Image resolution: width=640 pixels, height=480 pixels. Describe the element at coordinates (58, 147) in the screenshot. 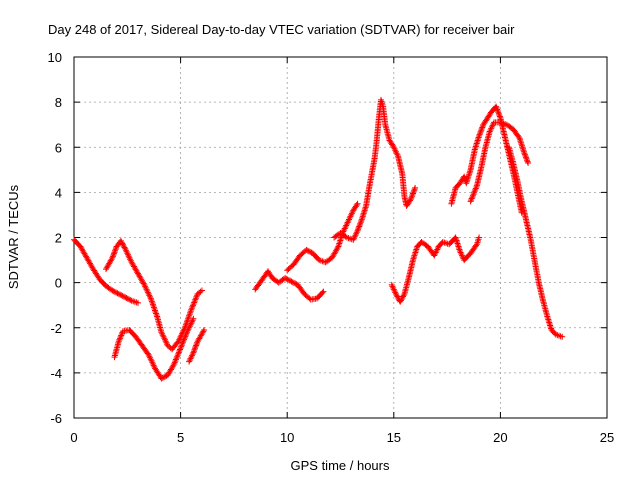

I see `y-tick-label: 6` at that location.